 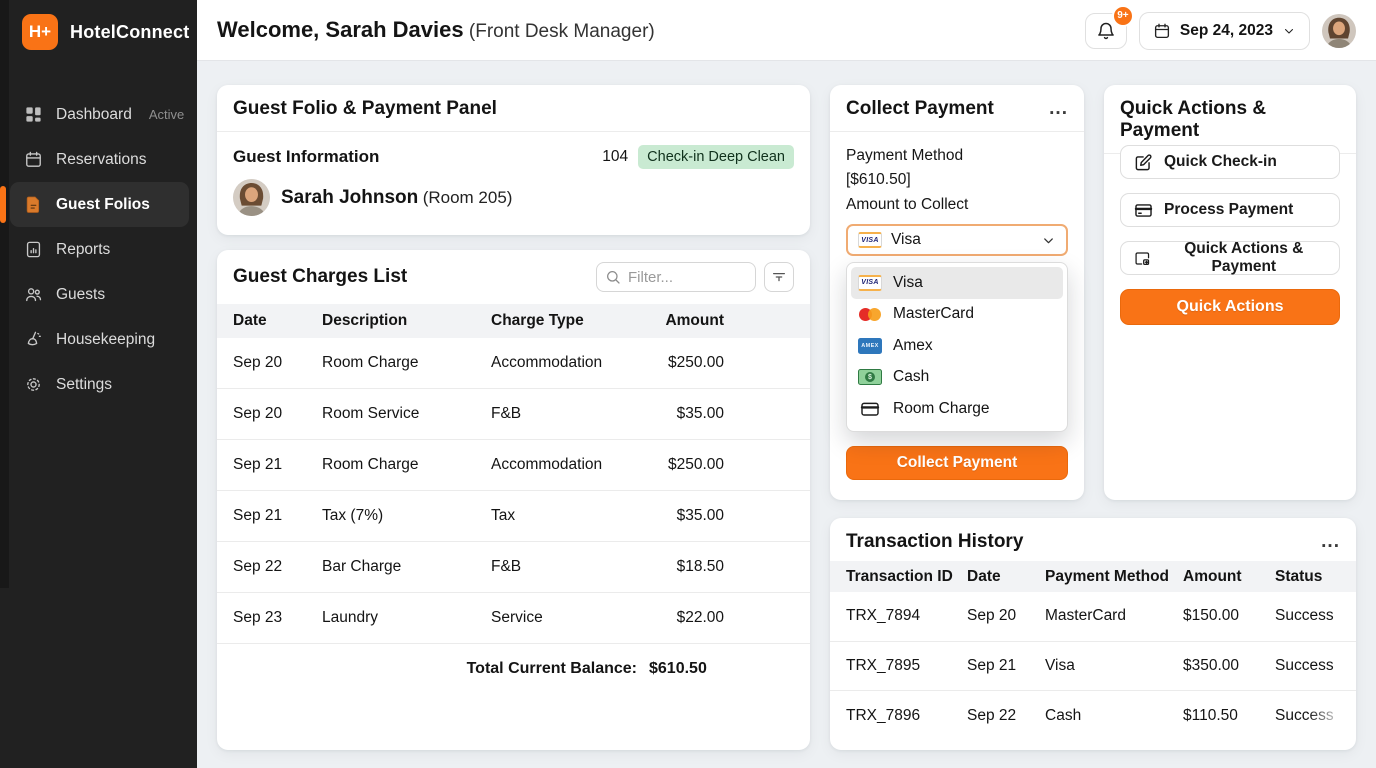 I want to click on col-header-payment-method: Payment Method, so click(x=1107, y=576).